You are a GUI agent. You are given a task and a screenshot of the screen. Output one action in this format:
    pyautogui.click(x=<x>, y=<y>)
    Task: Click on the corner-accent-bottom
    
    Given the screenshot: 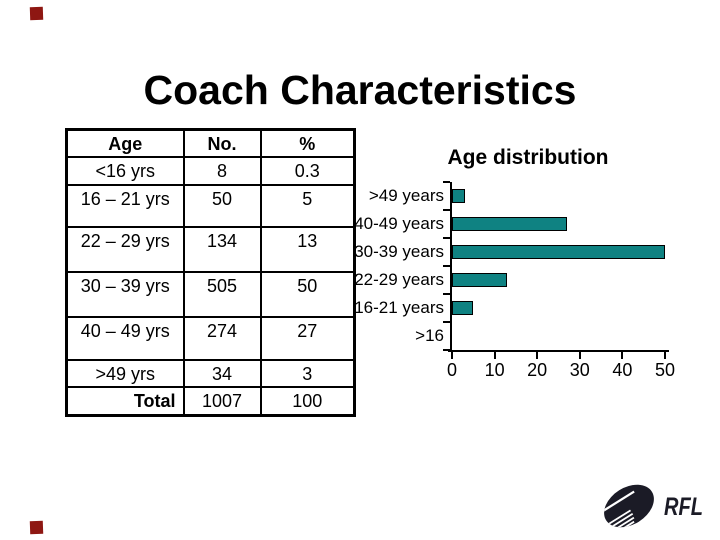 What is the action you would take?
    pyautogui.click(x=36, y=527)
    